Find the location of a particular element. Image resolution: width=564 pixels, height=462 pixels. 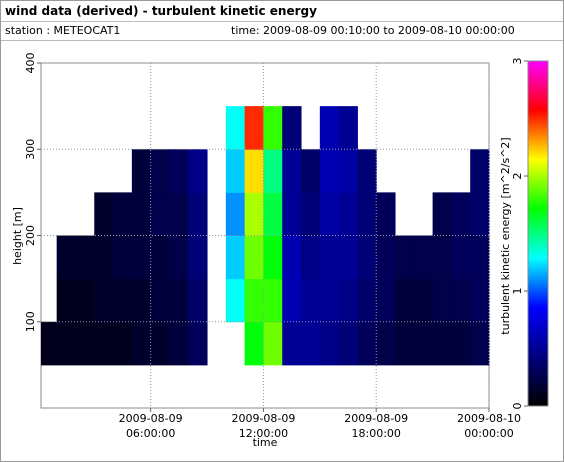

y-tick-label: 300 is located at coordinates (30, 149).